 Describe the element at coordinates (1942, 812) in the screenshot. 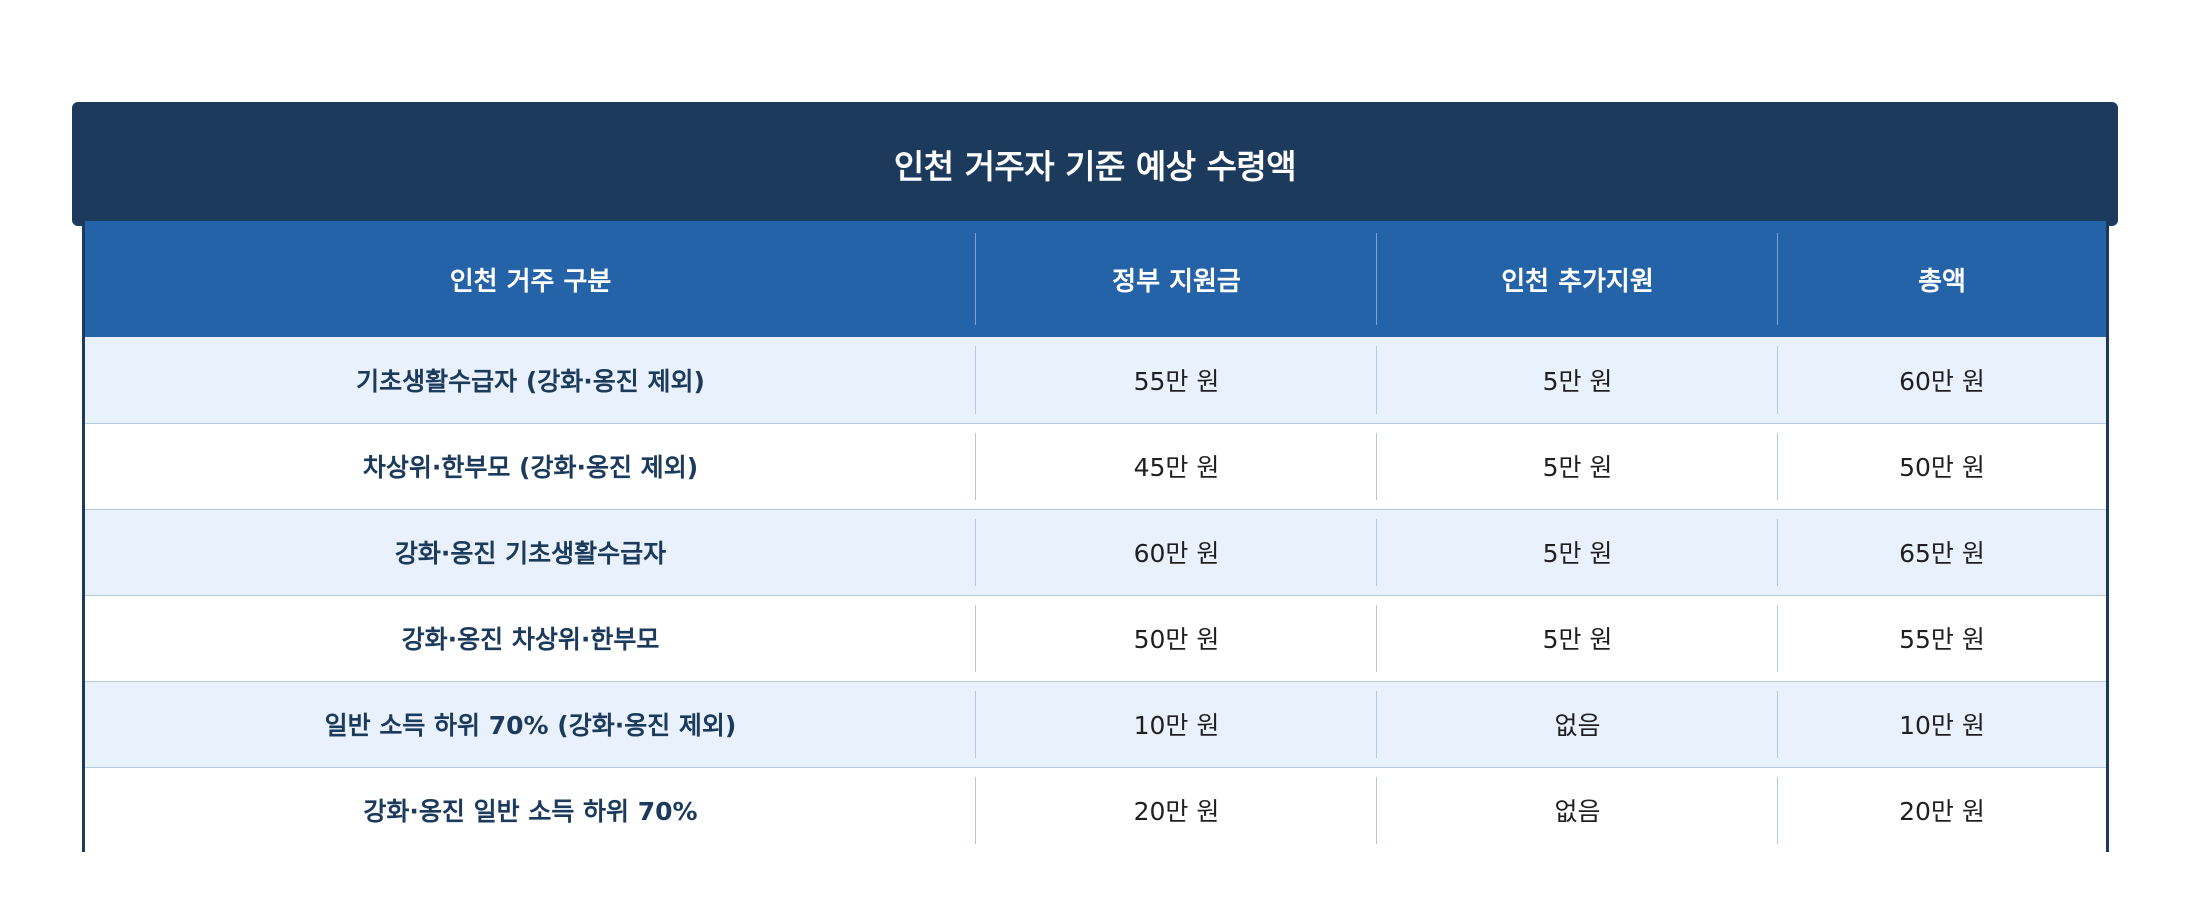

I see `row-total-amount: 20만 원` at that location.